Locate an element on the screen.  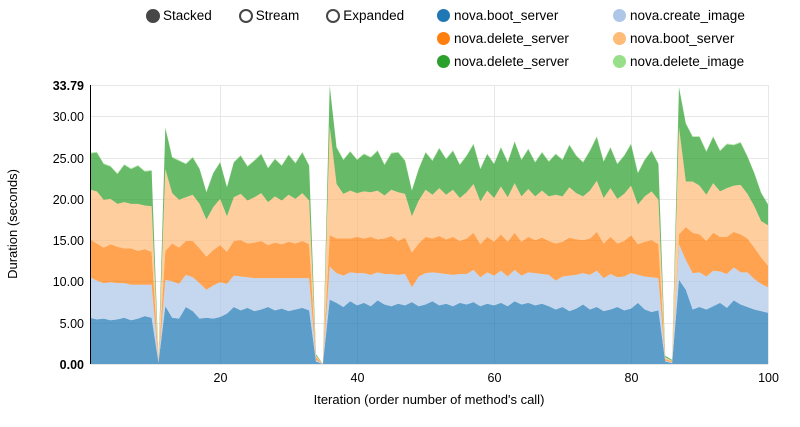
y-tick-label: 33.79 is located at coordinates (68, 86).